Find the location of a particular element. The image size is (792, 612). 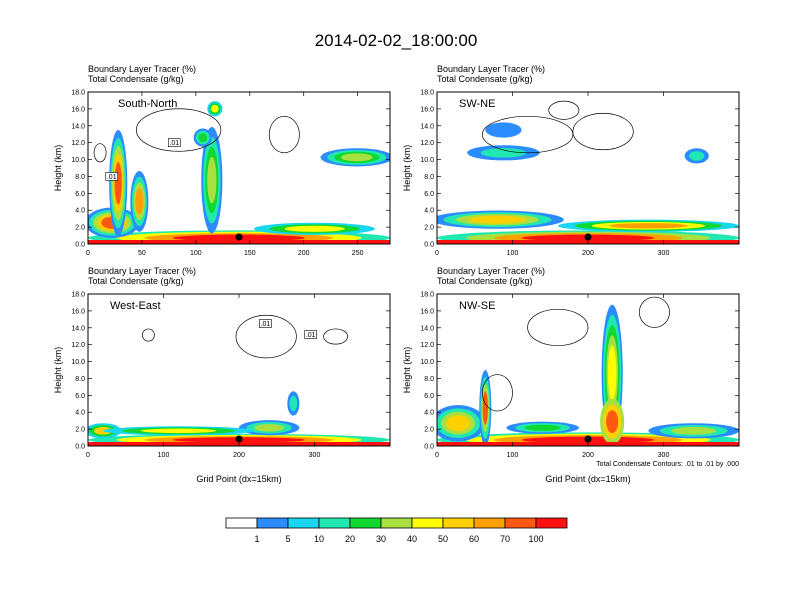

colorbar-label: 20 is located at coordinates (350, 539).